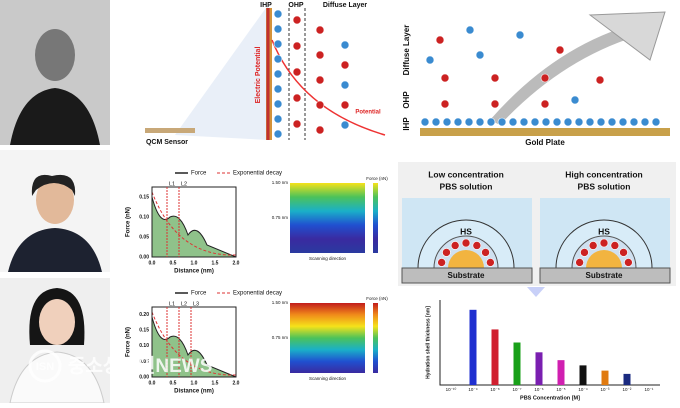 Image resolution: width=680 pixels, height=408 pixels. What do you see at coordinates (466, 275) in the screenshot?
I see `label: Substrate` at bounding box center [466, 275].